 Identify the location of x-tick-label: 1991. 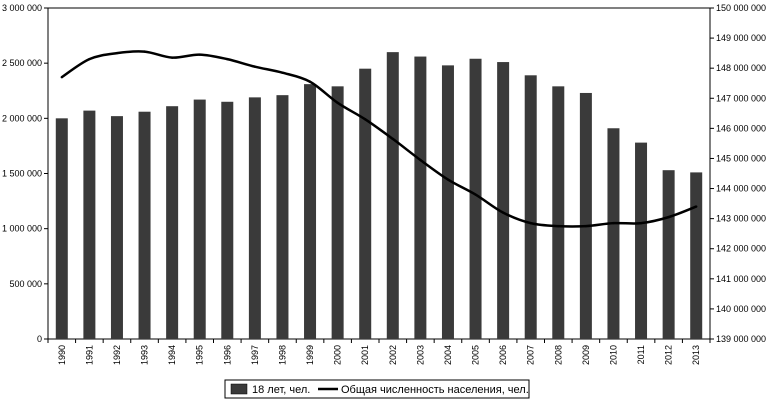
(89, 355).